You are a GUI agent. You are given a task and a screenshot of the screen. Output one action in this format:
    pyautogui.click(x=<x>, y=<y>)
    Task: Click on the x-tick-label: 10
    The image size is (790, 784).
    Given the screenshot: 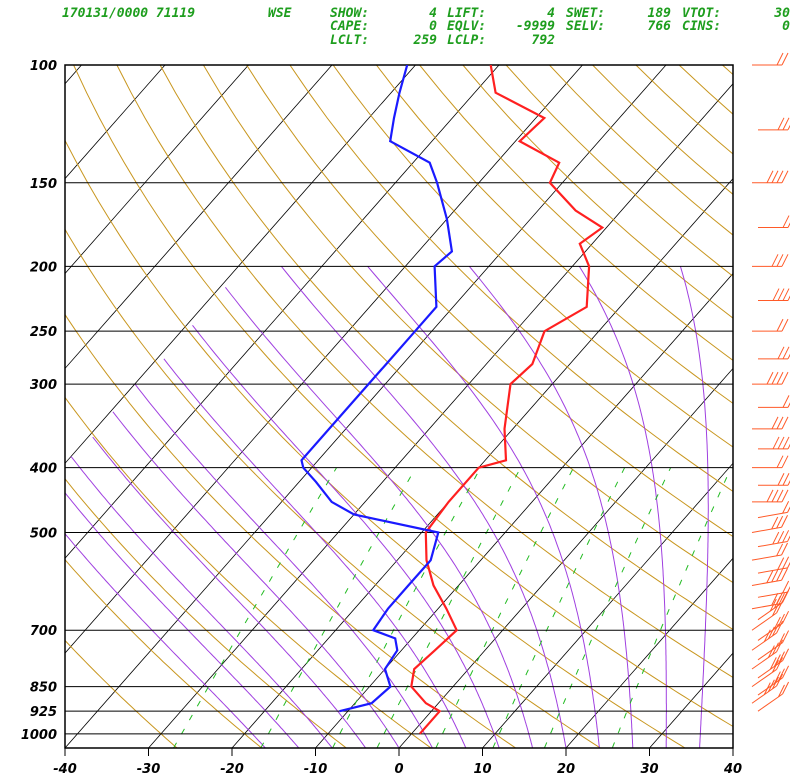 What is the action you would take?
    pyautogui.click(x=482, y=769)
    